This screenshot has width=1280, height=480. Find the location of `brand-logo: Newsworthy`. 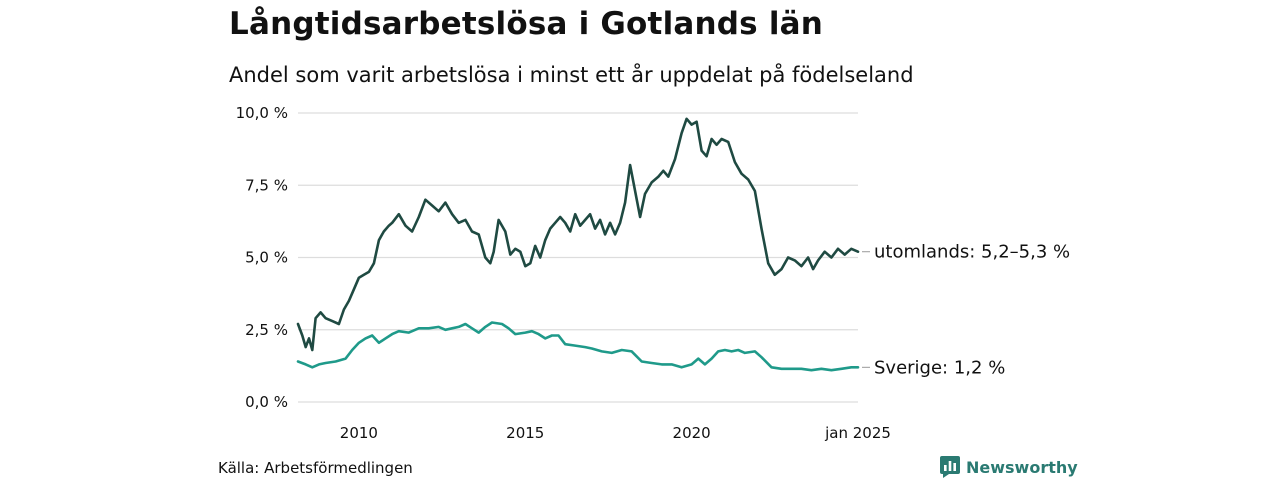

brand-logo: Newsworthy is located at coordinates (1009, 467).